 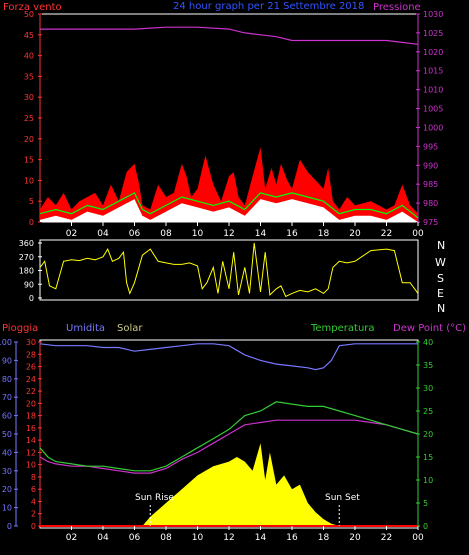 What do you see at coordinates (31, 391) in the screenshot?
I see `rain-y-tick-label: 22` at bounding box center [31, 391].